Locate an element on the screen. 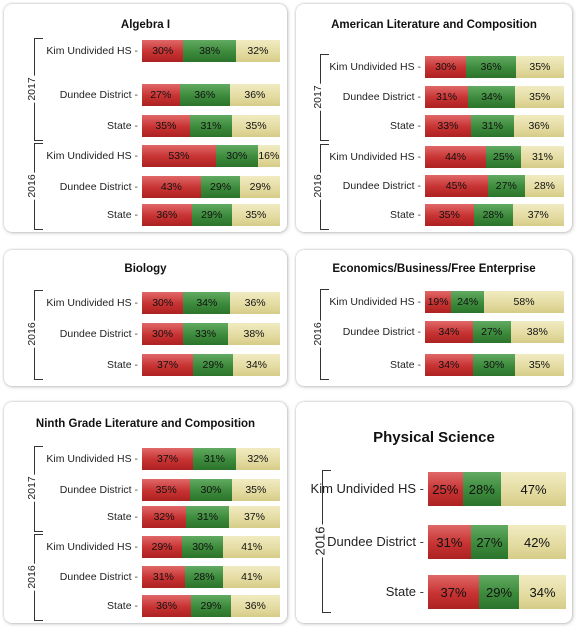  bar-segment: 38% is located at coordinates (209, 51).